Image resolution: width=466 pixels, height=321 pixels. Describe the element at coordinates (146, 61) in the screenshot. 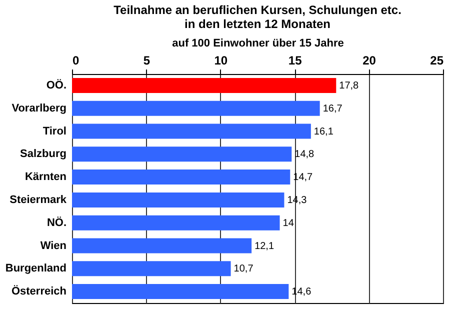

I see `x-tick-label: 5` at that location.